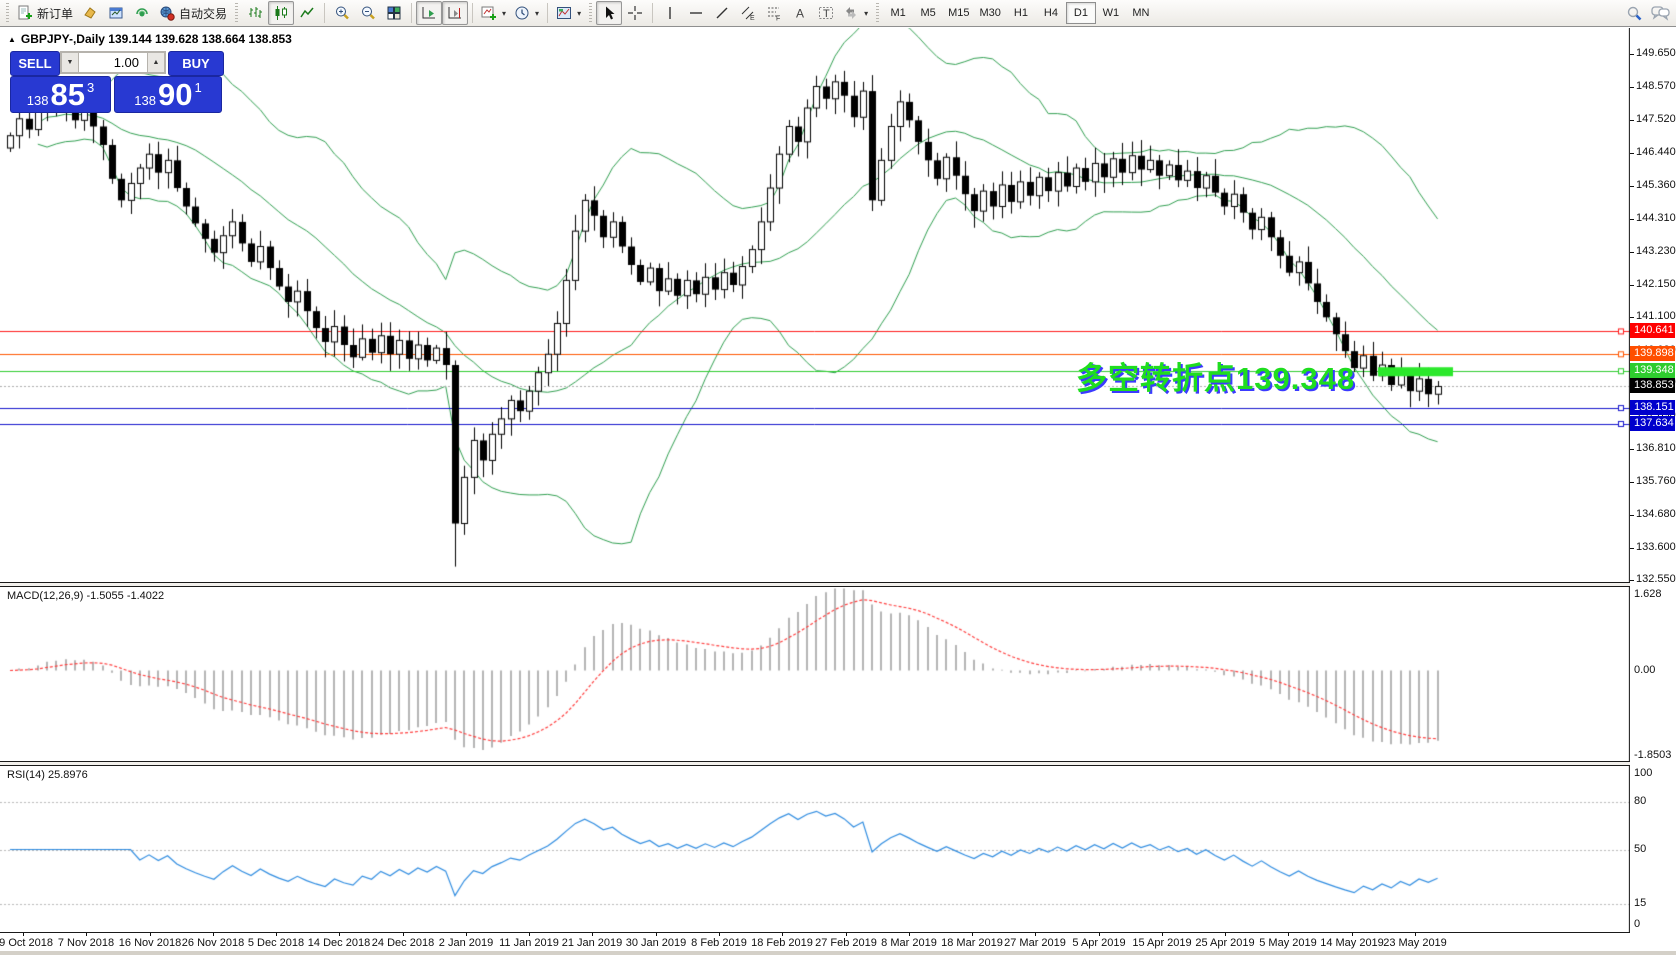 This screenshot has height=955, width=1676. I want to click on svg-text: E, so click(752, 18).